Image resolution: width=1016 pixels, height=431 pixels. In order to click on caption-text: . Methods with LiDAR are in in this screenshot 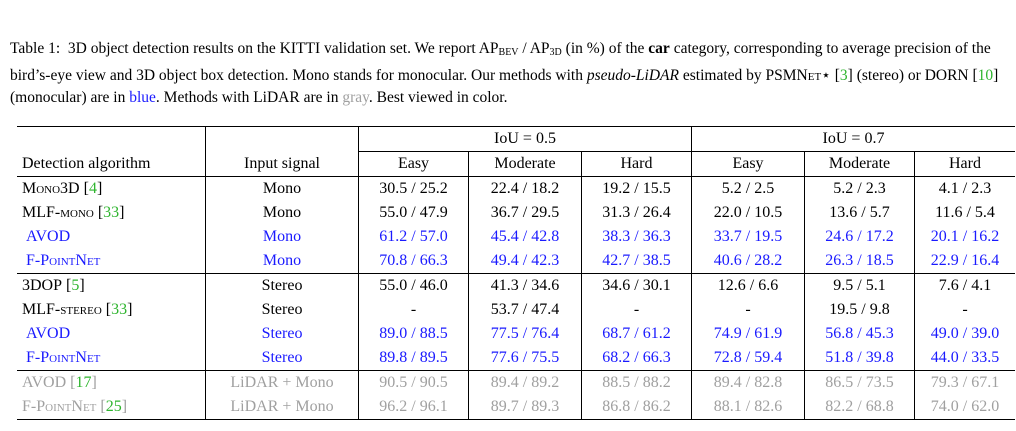, I will do `click(249, 97)`.